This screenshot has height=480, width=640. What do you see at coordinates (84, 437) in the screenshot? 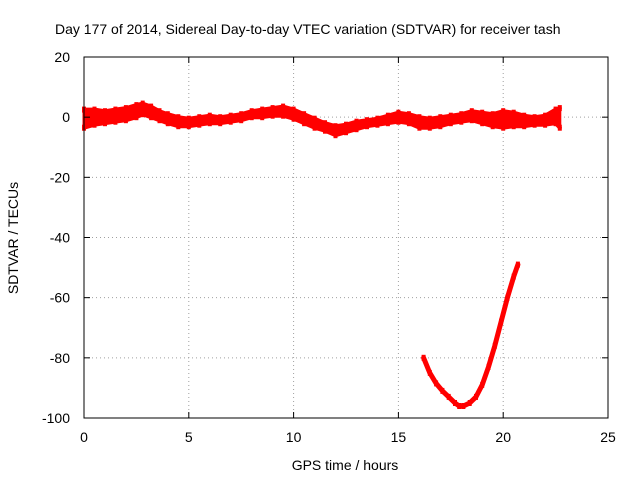
I see `x-tick-label: 0` at bounding box center [84, 437].